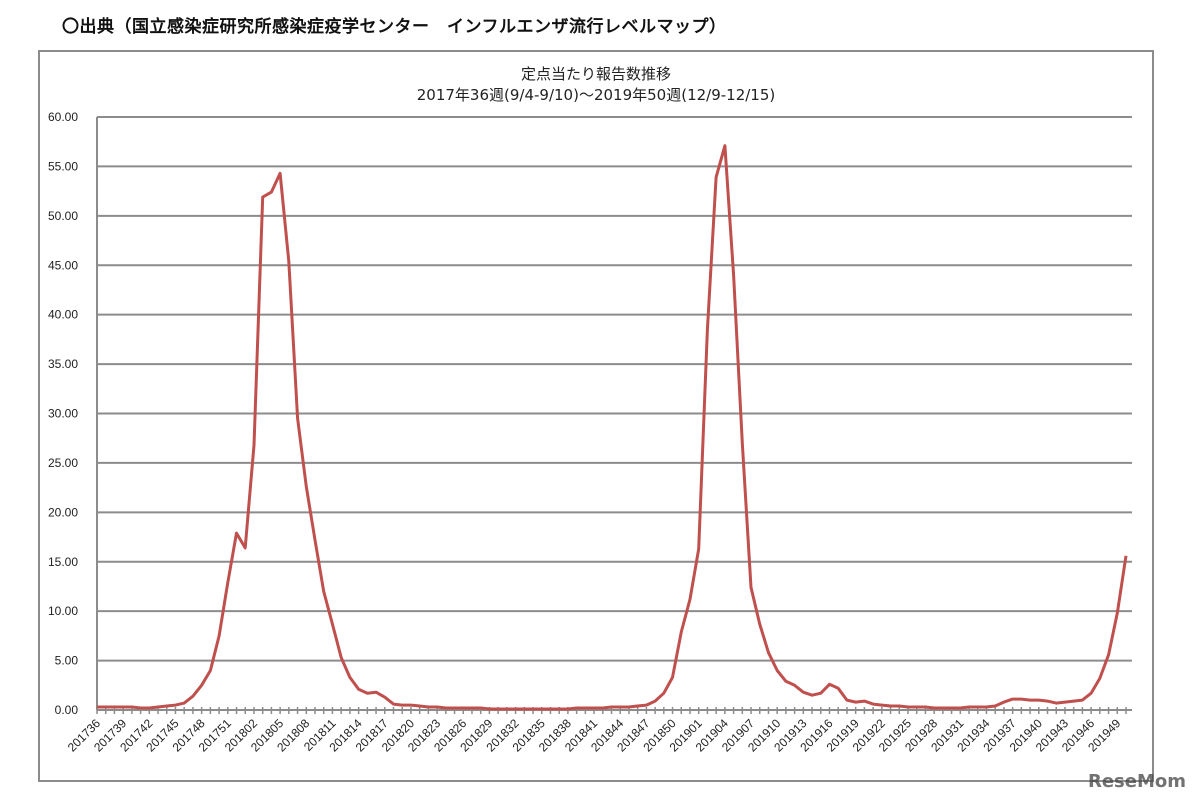  Describe the element at coordinates (67, 661) in the screenshot. I see `y-tick-label: 5.00` at that location.